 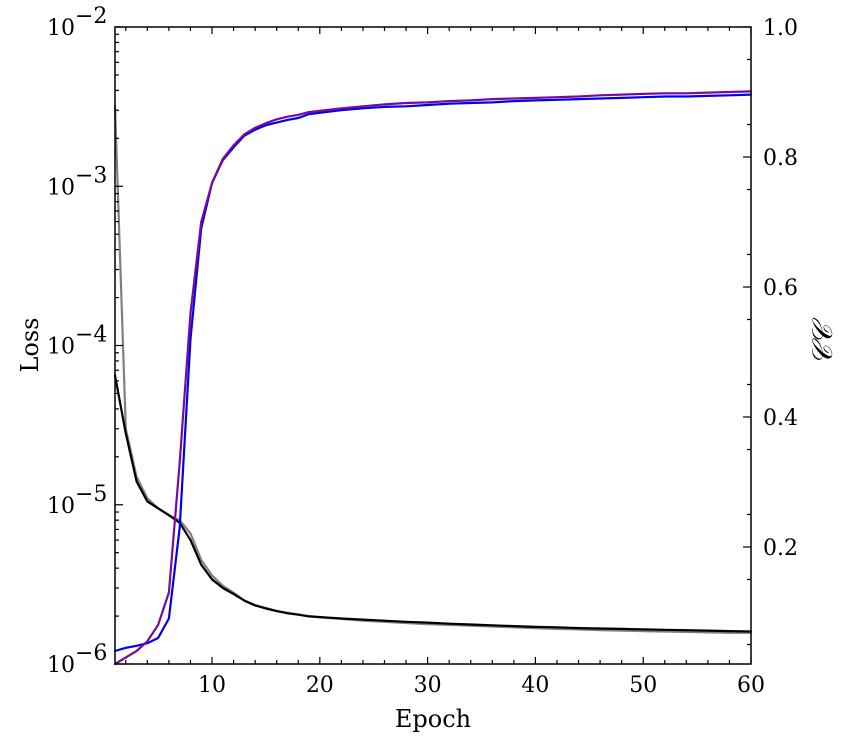 I want to click on x-tick-label: 30, so click(x=428, y=685).